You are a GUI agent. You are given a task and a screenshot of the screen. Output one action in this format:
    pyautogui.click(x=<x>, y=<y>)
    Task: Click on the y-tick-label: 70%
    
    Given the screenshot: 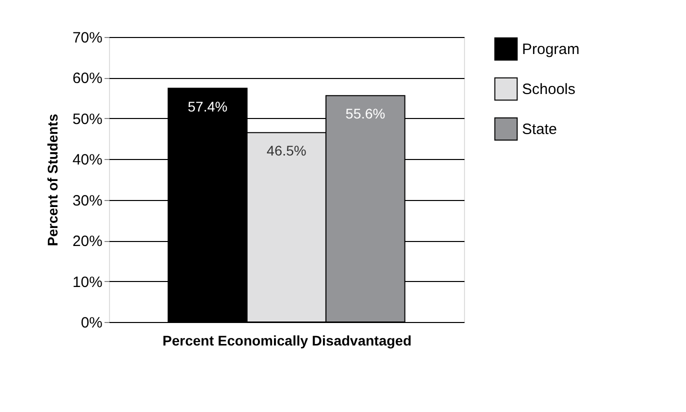 What is the action you would take?
    pyautogui.click(x=87, y=38)
    